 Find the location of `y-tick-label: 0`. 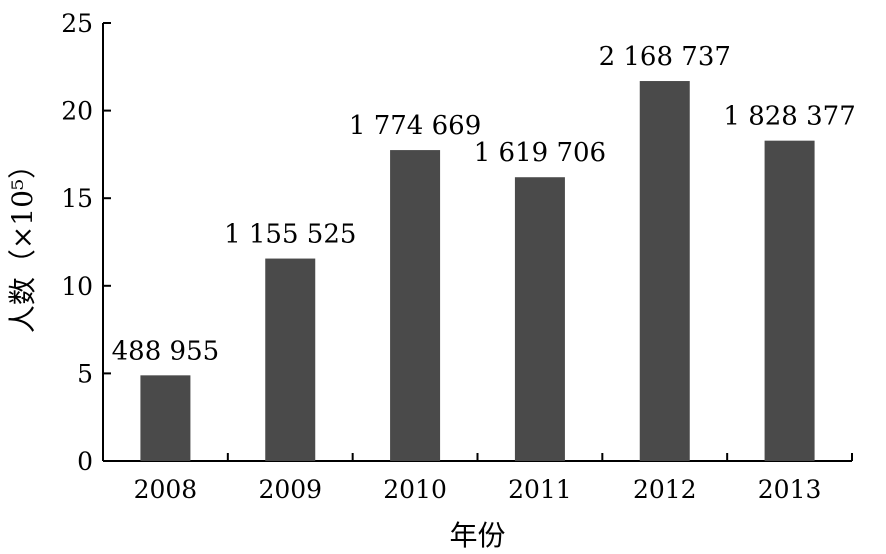

y-tick-label: 0 is located at coordinates (85, 461).